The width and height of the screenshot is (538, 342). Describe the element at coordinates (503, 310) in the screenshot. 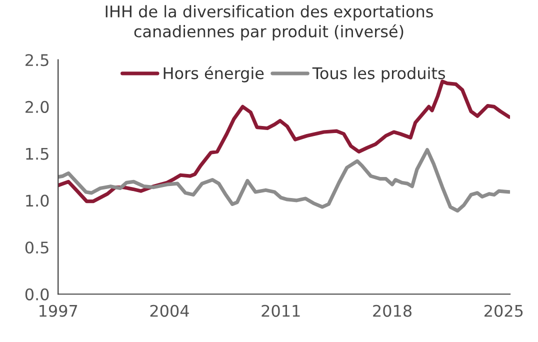

I see `x-tick-label: 2025` at that location.